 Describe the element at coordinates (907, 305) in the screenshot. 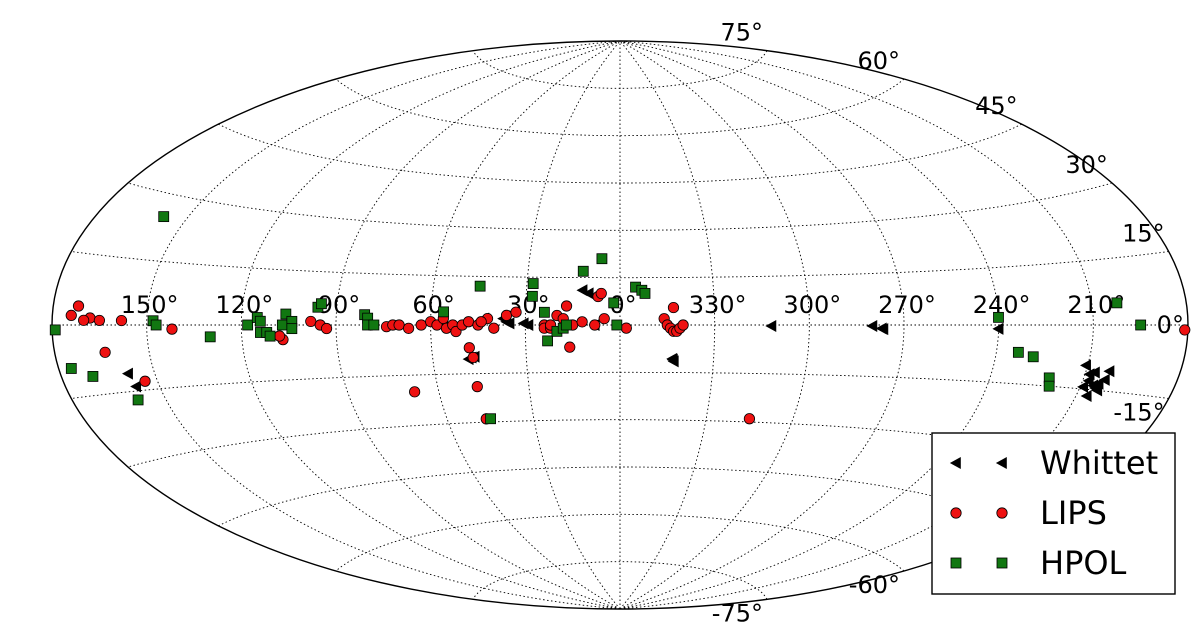

I see `lon-tick-label: 270°` at that location.